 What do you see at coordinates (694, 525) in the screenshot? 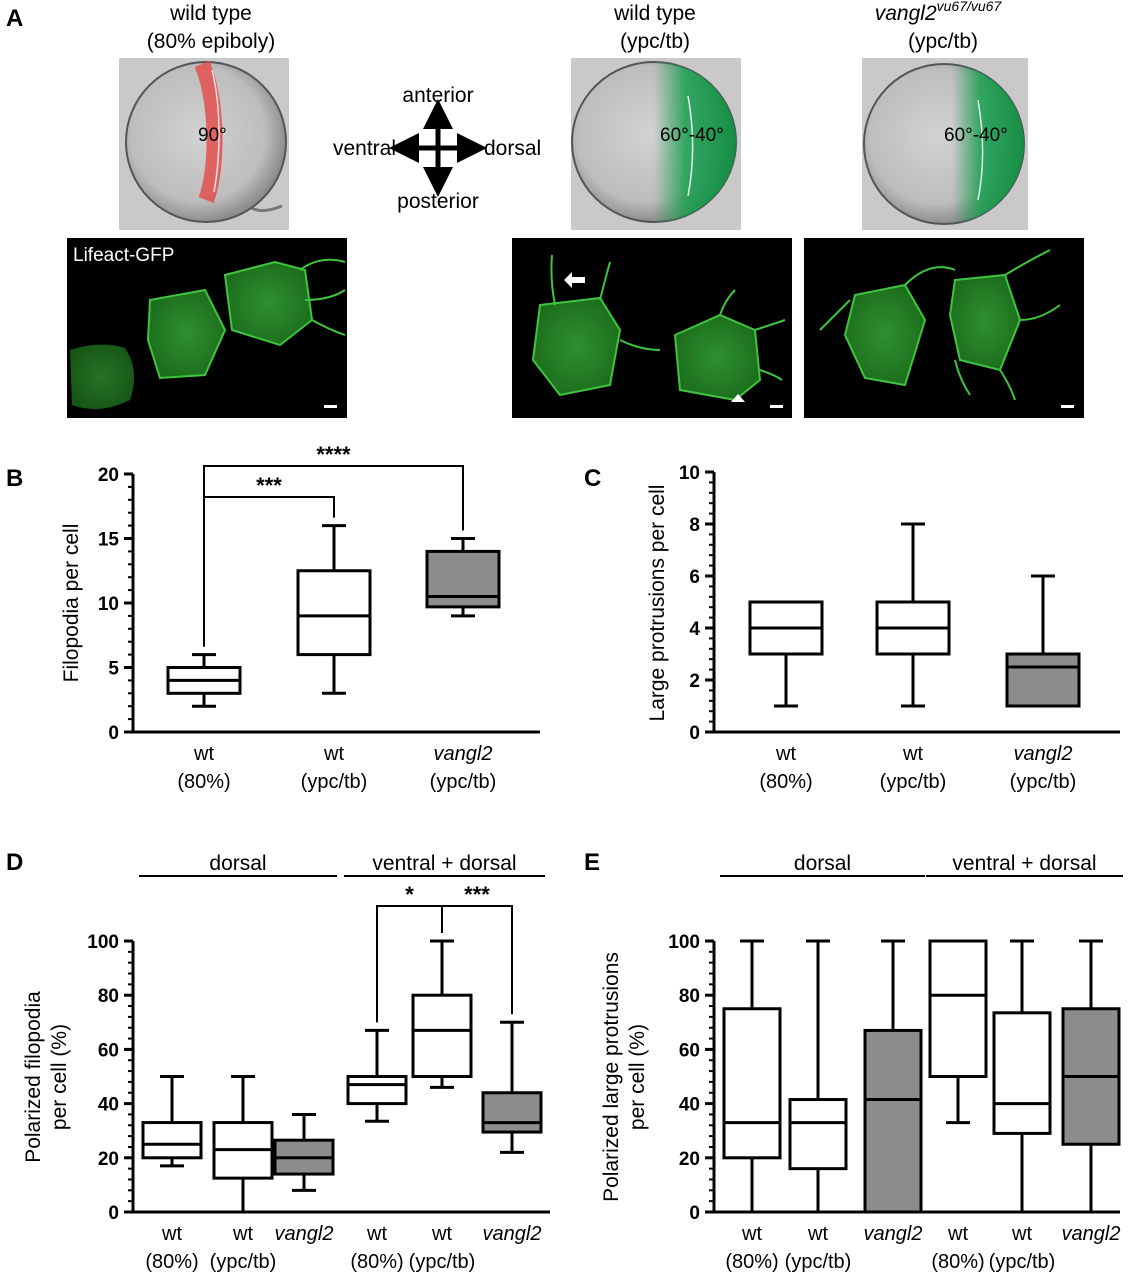
I see `y-tick-label: 8` at bounding box center [694, 525].